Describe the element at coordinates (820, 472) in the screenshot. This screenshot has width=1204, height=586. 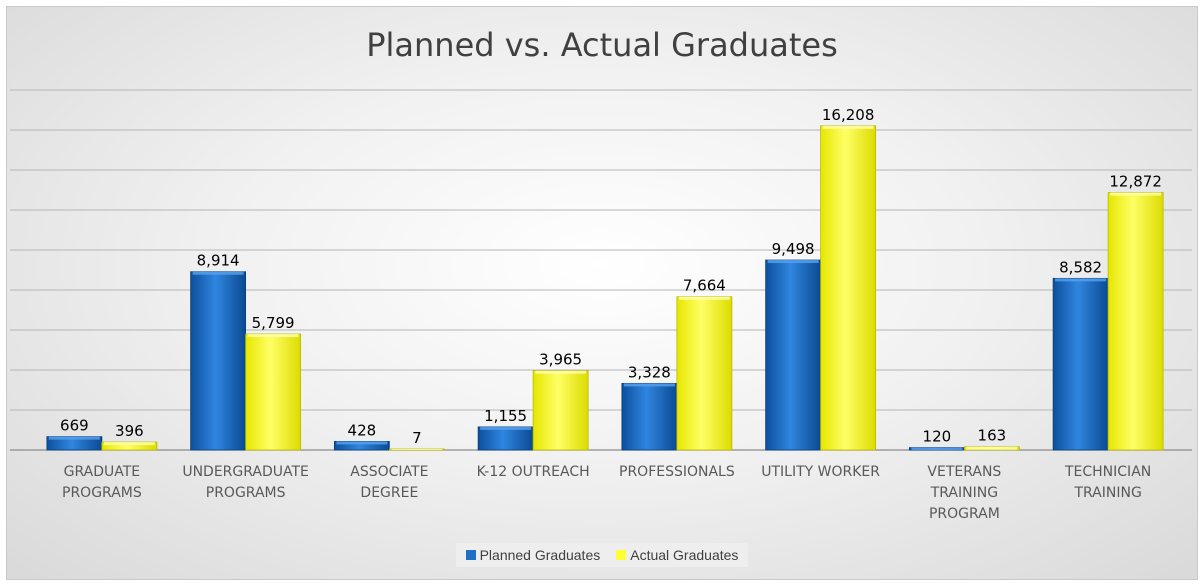
I see `category-label-5: UTILITY WORKER` at that location.